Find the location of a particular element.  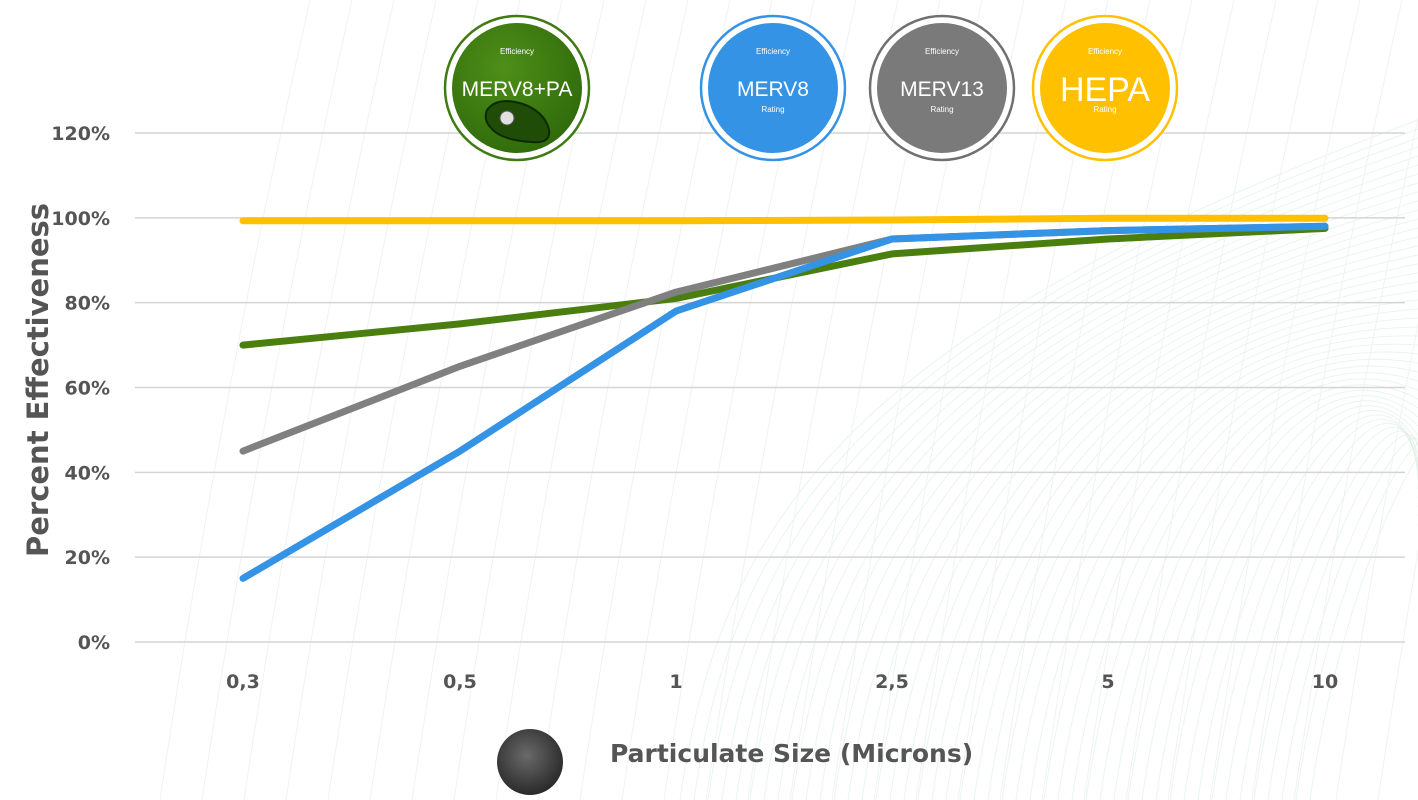

y-tick-label: 120% is located at coordinates (80, 134).